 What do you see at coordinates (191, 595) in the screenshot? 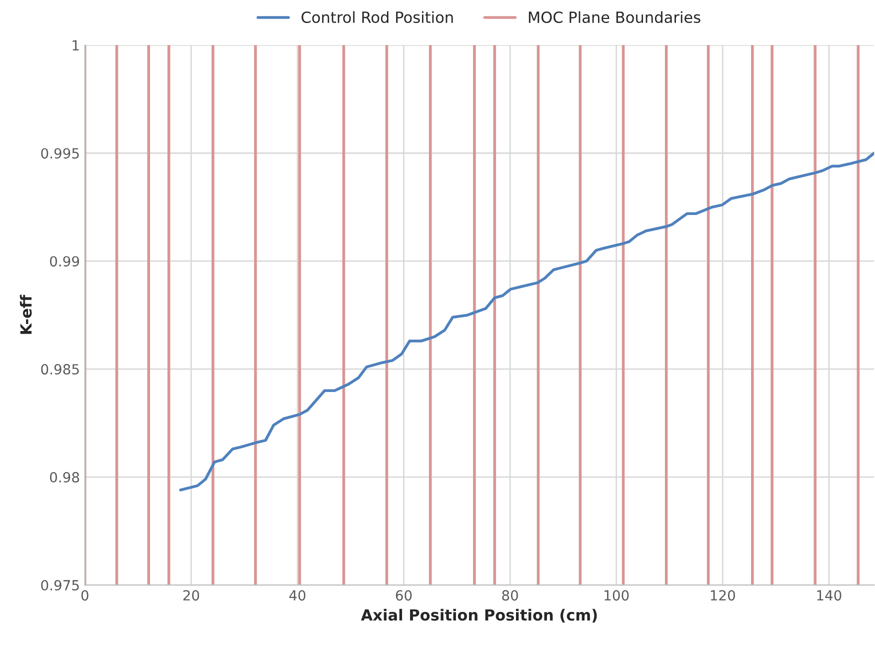
I see `x-tick-label: 20` at bounding box center [191, 595].